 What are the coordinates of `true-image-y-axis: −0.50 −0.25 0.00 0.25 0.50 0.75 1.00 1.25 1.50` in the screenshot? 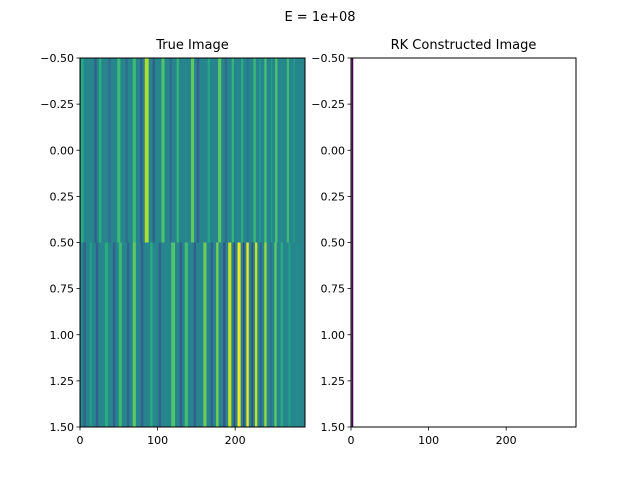 It's located at (60, 243).